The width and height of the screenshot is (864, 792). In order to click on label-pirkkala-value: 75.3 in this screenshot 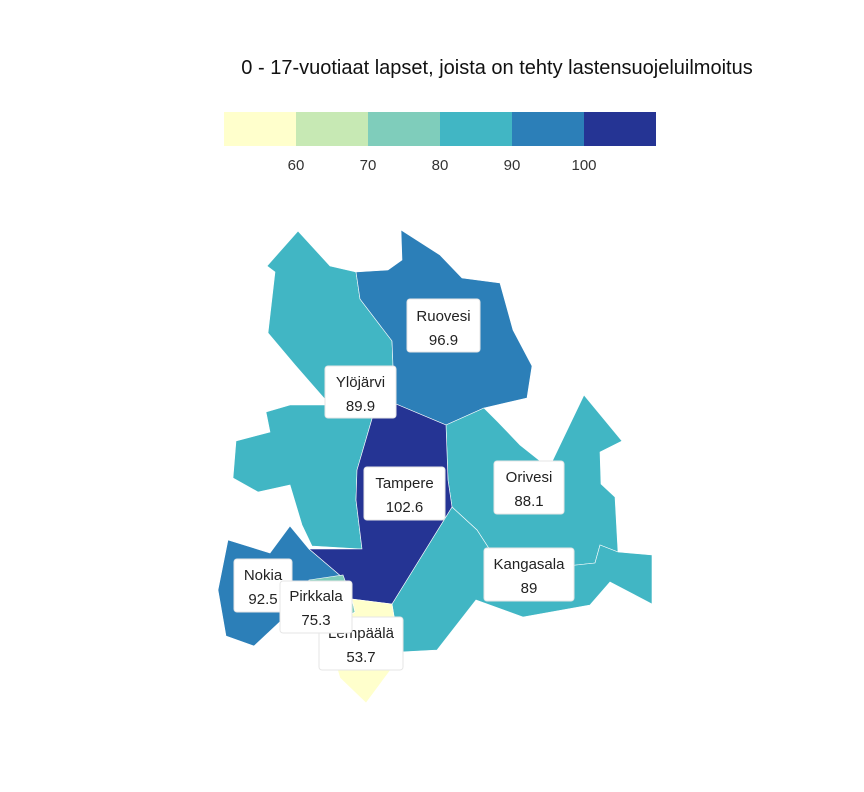, I will do `click(315, 620)`.